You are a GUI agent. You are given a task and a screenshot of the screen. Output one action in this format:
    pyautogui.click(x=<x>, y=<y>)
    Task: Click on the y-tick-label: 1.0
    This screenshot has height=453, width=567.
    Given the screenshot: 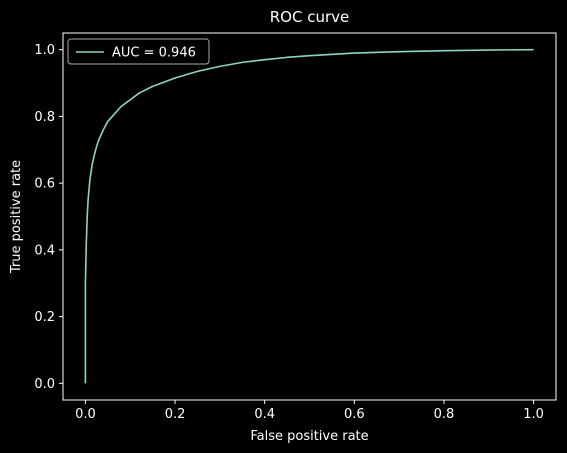 What is the action you would take?
    pyautogui.click(x=44, y=50)
    